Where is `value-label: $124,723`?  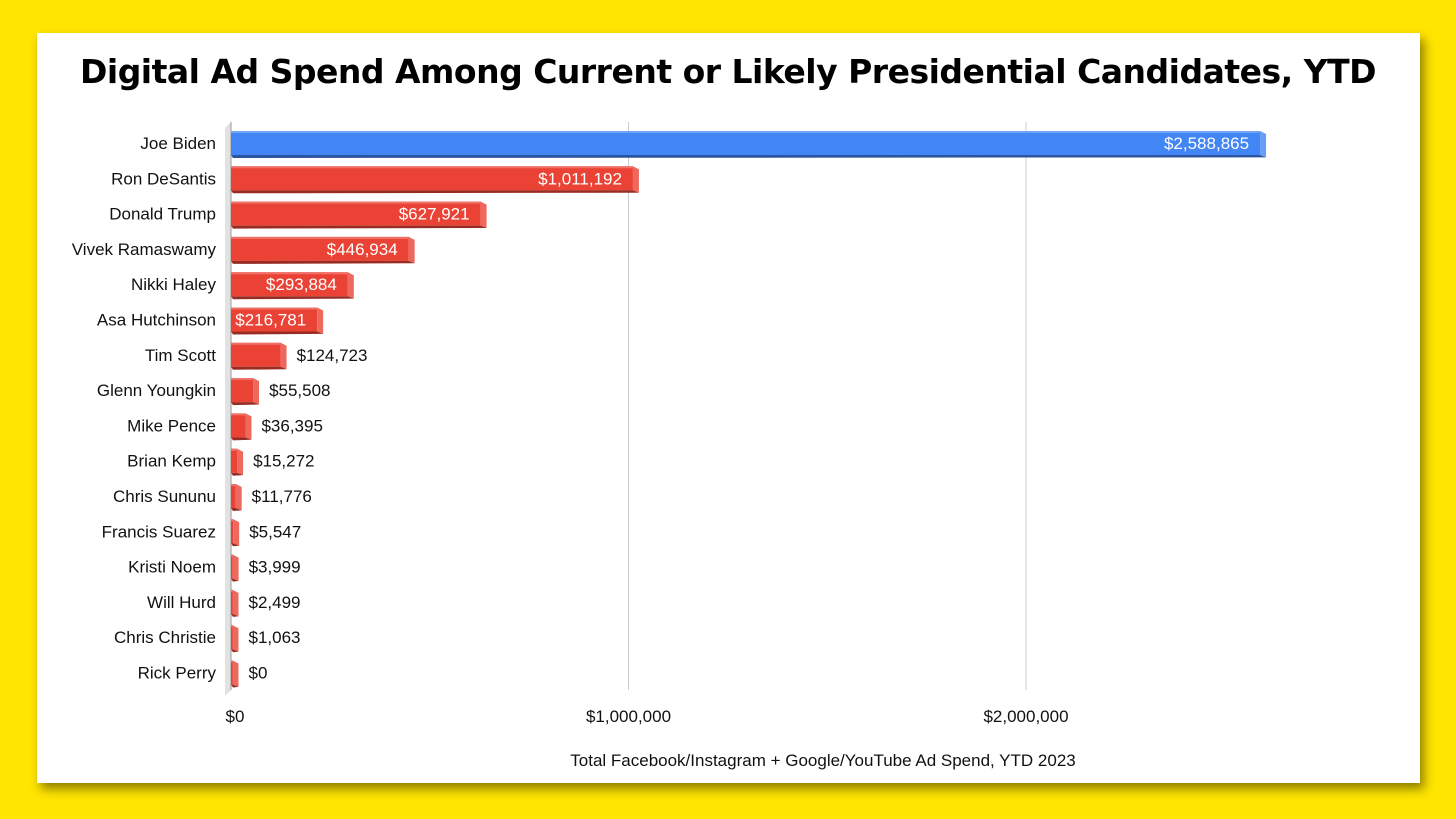
value-label: $124,723 is located at coordinates (332, 355).